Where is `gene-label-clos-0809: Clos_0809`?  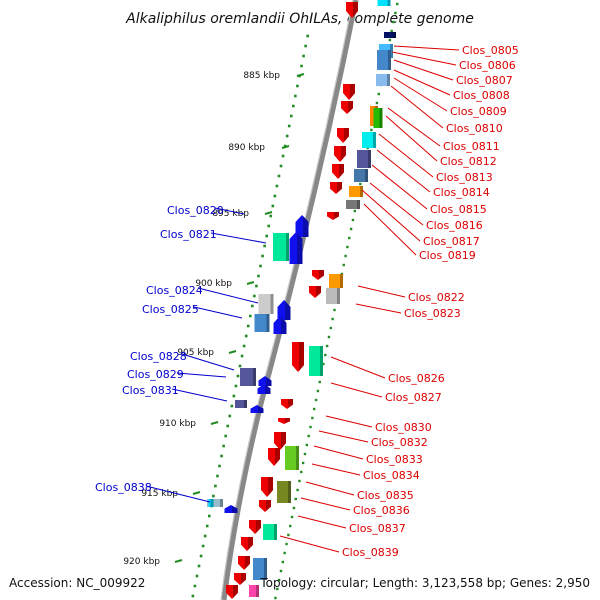 gene-label-clos-0809: Clos_0809 is located at coordinates (478, 111).